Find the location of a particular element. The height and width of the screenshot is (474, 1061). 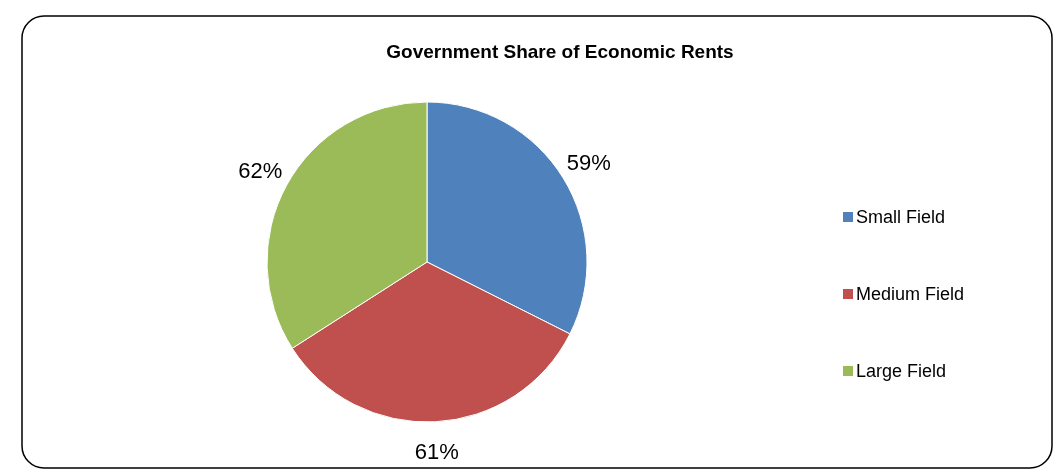

legend-label: Medium Field is located at coordinates (910, 294).